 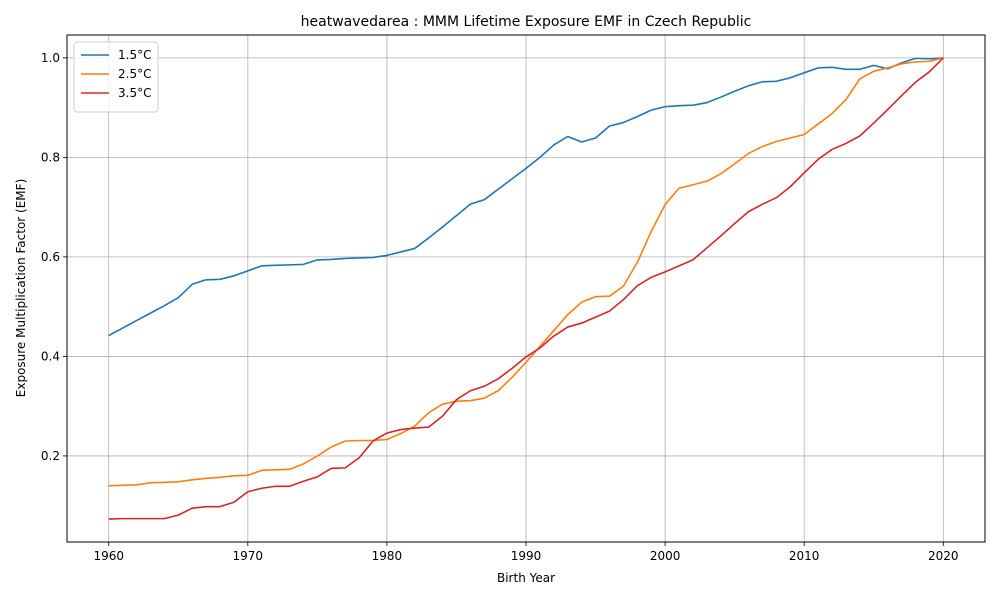 I want to click on legend: 1.5°C 2.5°C 3.5°C, so click(x=116, y=77).